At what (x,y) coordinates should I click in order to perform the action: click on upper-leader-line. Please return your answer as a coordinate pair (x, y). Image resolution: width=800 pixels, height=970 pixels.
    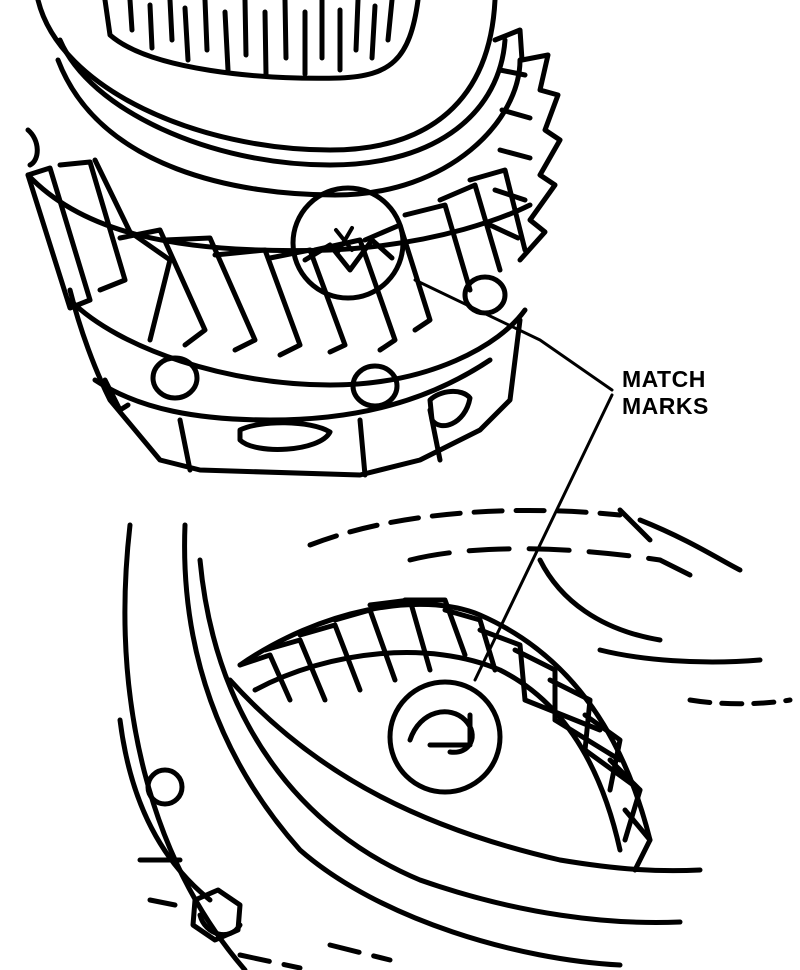
    Looking at the image, I should click on (513, 335).